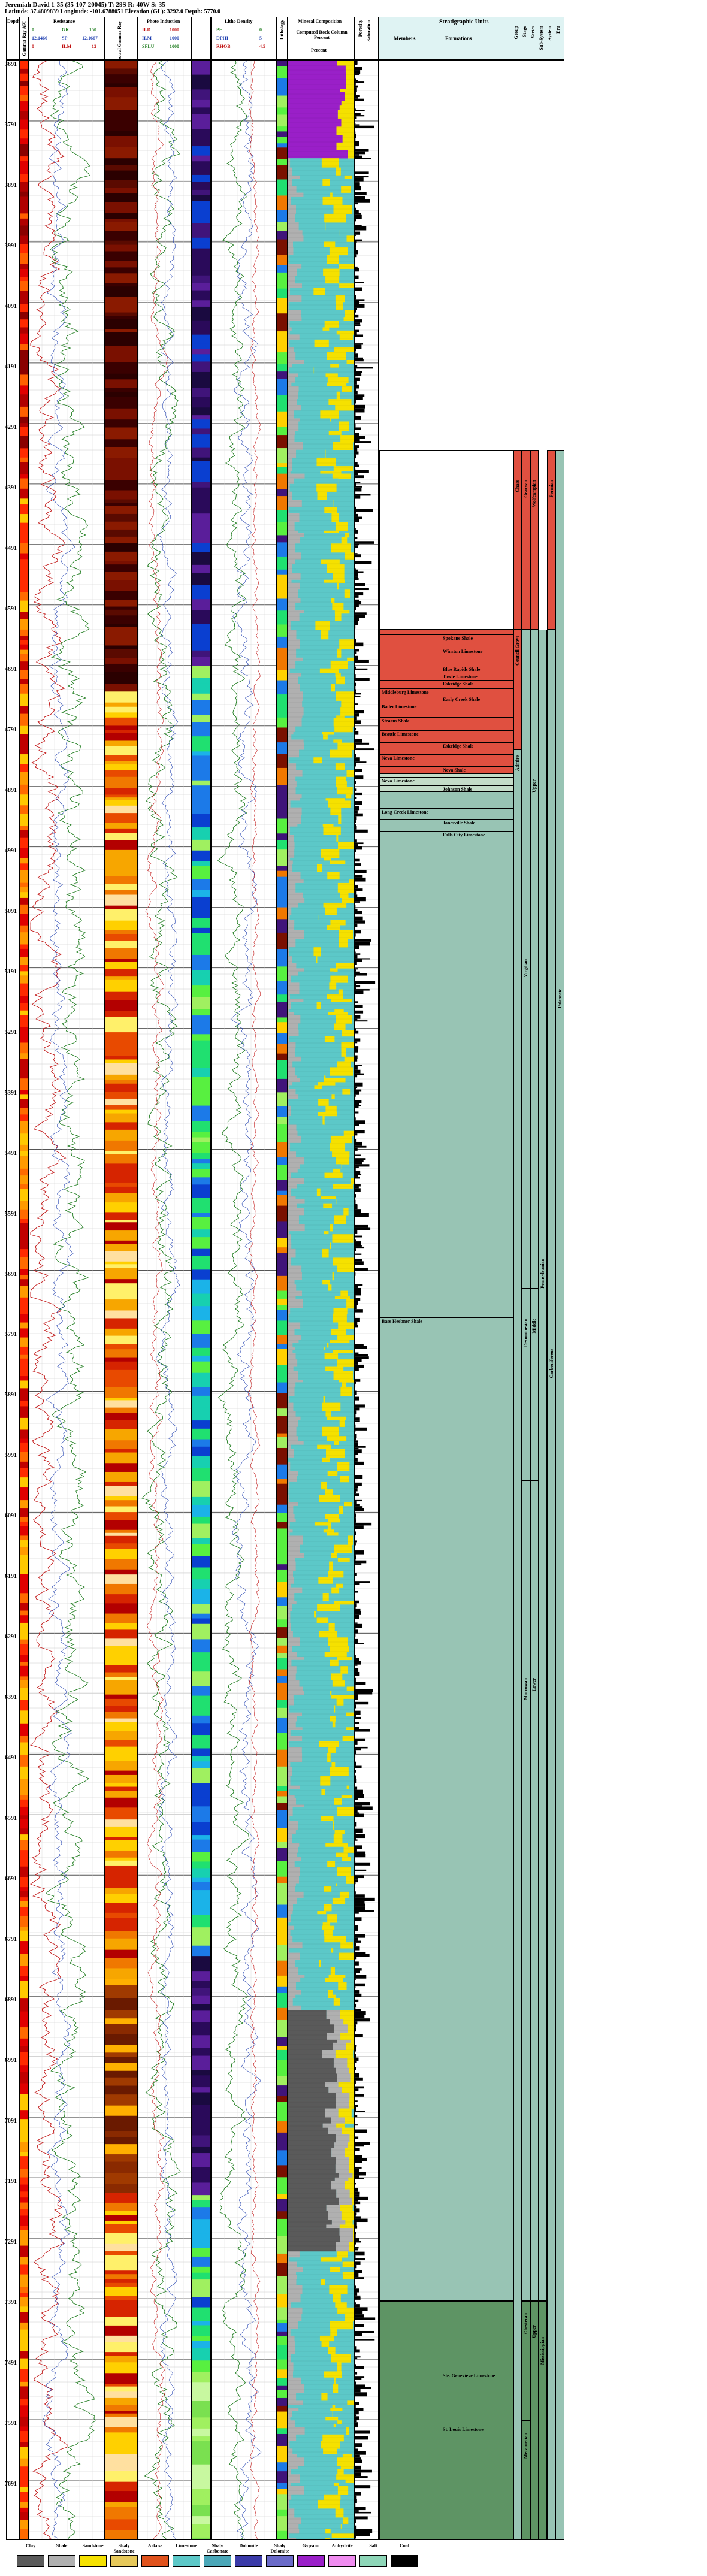 This screenshot has height=2576, width=707. Describe the element at coordinates (342, 2545) in the screenshot. I see `legend-label: Anhydrite` at that location.